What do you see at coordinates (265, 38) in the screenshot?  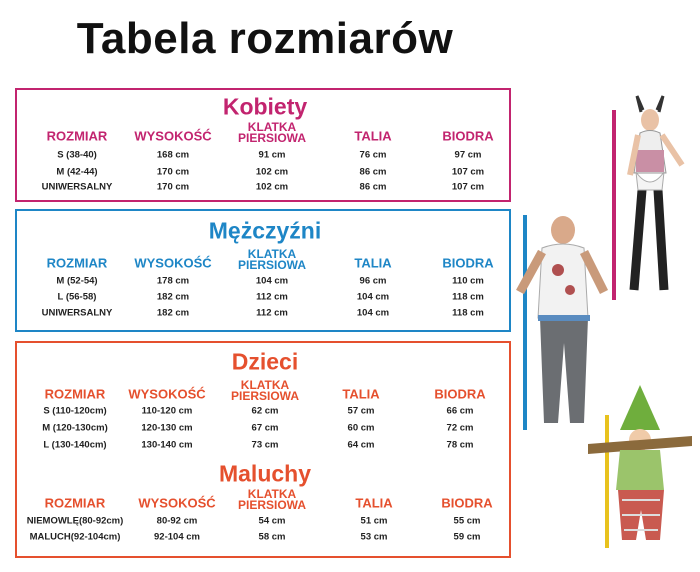 I see `page-title: Tabela rozmiarów` at bounding box center [265, 38].